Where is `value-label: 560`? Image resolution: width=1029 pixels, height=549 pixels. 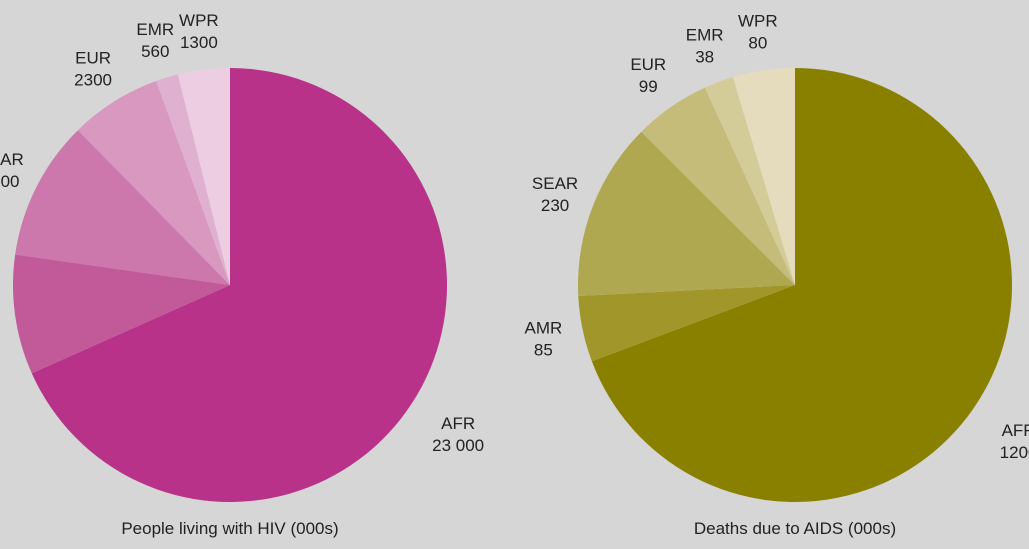
value-label: 560 is located at coordinates (155, 51).